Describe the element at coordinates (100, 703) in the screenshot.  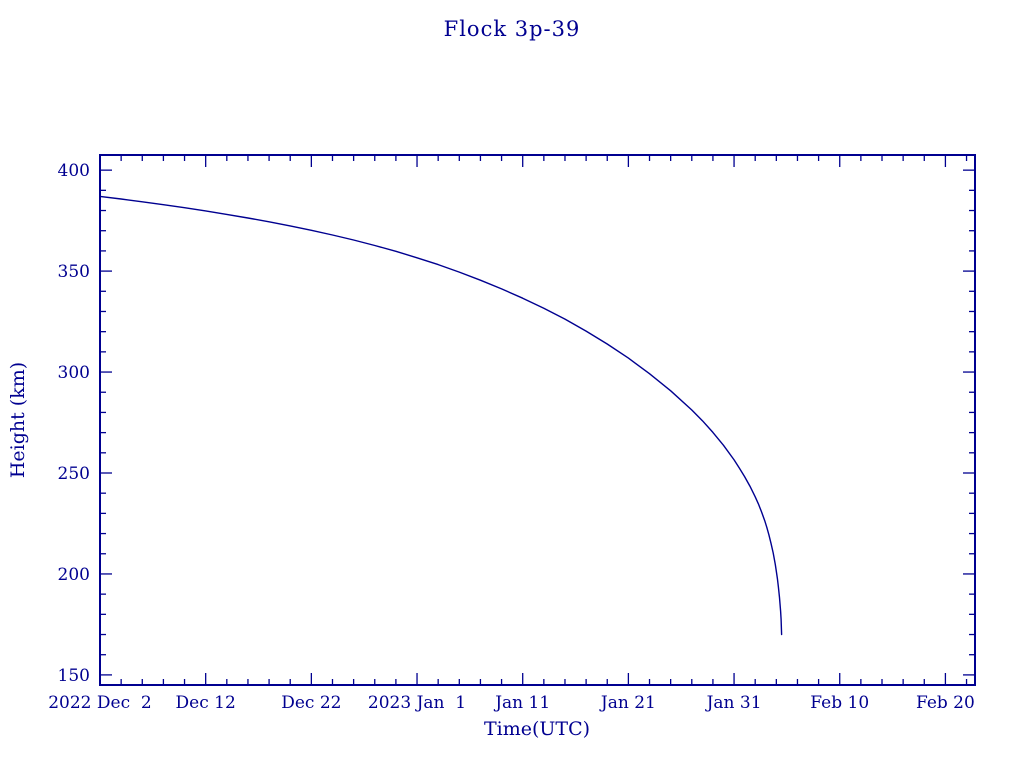
I see `x-tick-label: 2022 Dec 2` at that location.